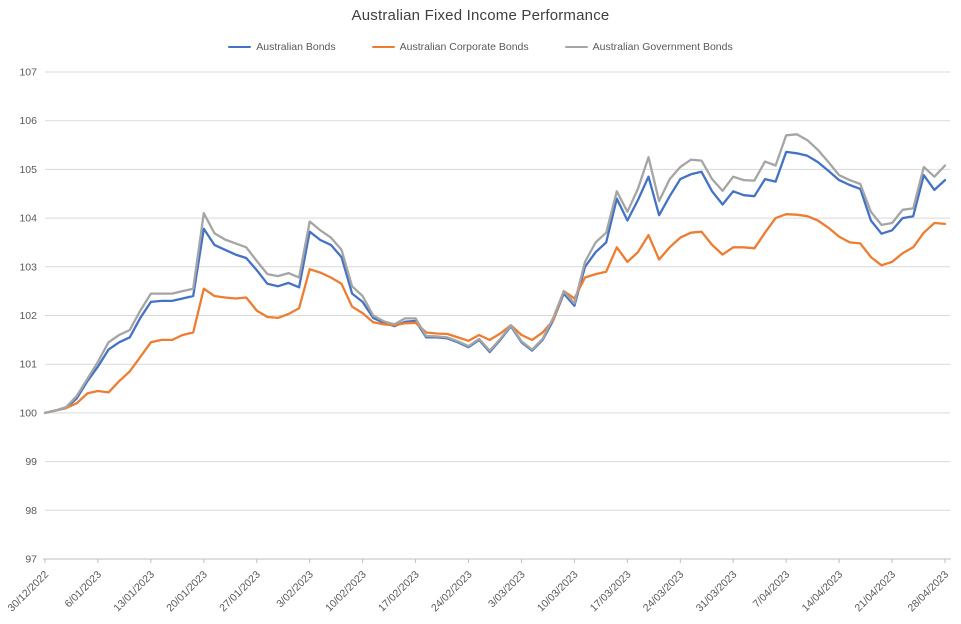 This screenshot has height=624, width=961. Describe the element at coordinates (717, 592) in the screenshot. I see `x-axis-tick-label: 31/03/2023` at that location.